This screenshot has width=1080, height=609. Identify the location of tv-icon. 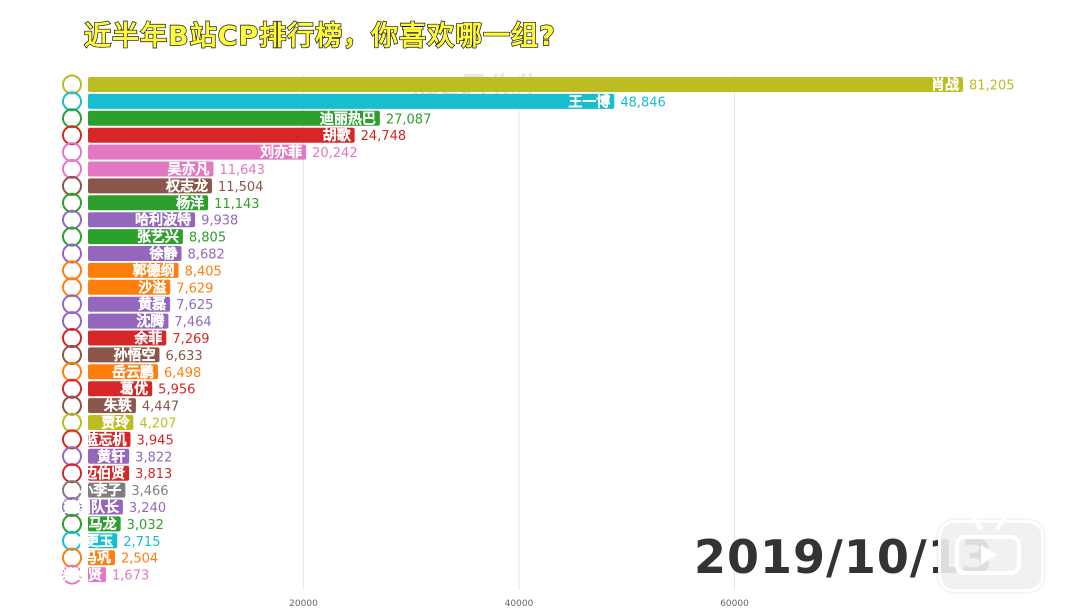
(988, 555).